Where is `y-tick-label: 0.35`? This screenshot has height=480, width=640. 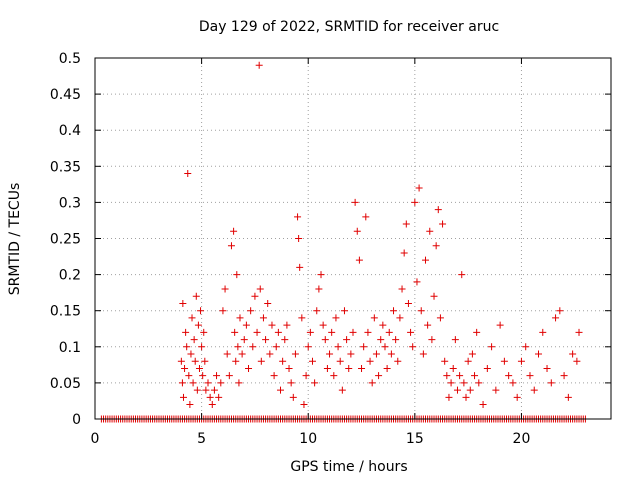 y-tick-label: 0.35 is located at coordinates (65, 167).